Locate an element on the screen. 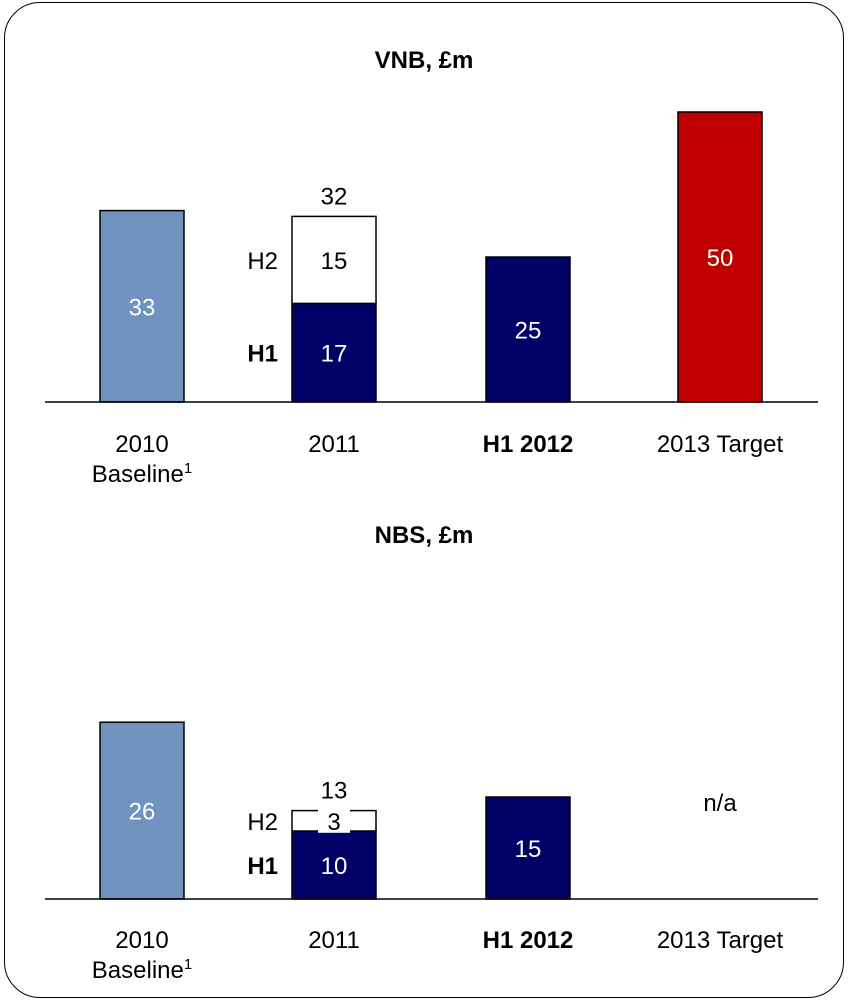 This screenshot has width=848, height=1000. chart2-bar-h1-label: 10 is located at coordinates (334, 866).